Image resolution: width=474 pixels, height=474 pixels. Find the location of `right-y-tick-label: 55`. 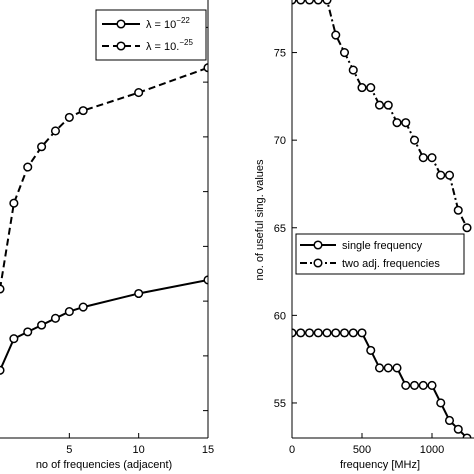

right-y-tick-label: 55 is located at coordinates (280, 404).